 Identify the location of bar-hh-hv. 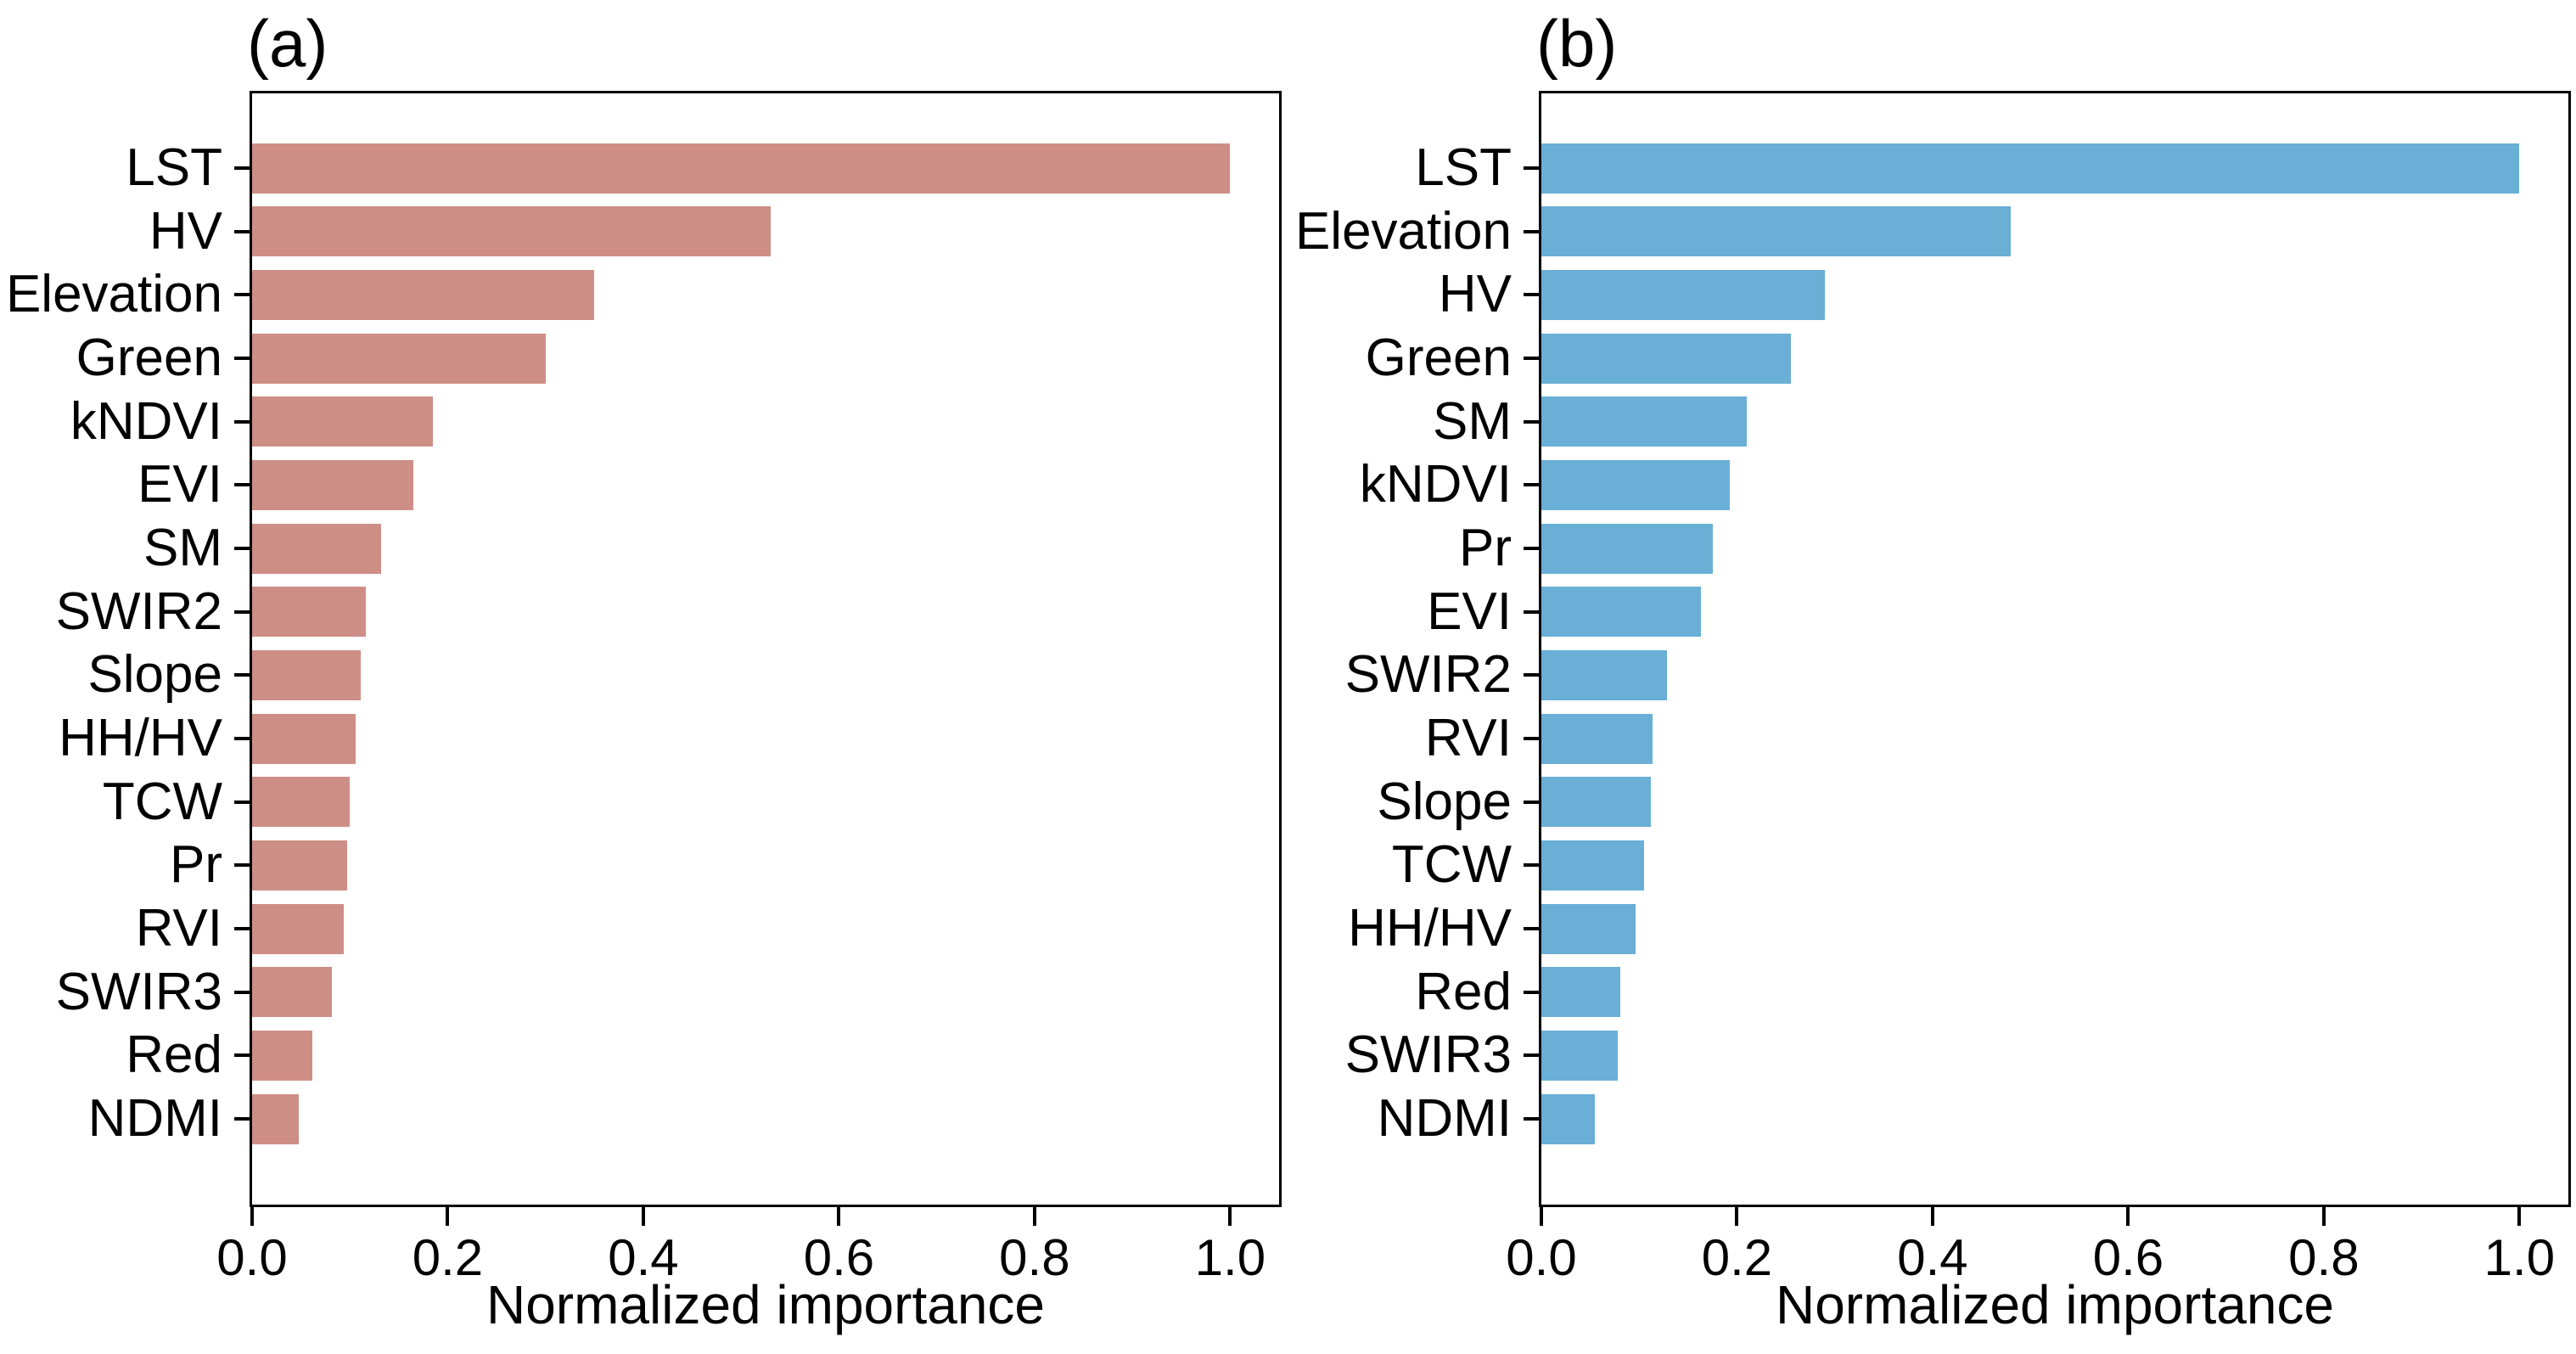
(304, 738).